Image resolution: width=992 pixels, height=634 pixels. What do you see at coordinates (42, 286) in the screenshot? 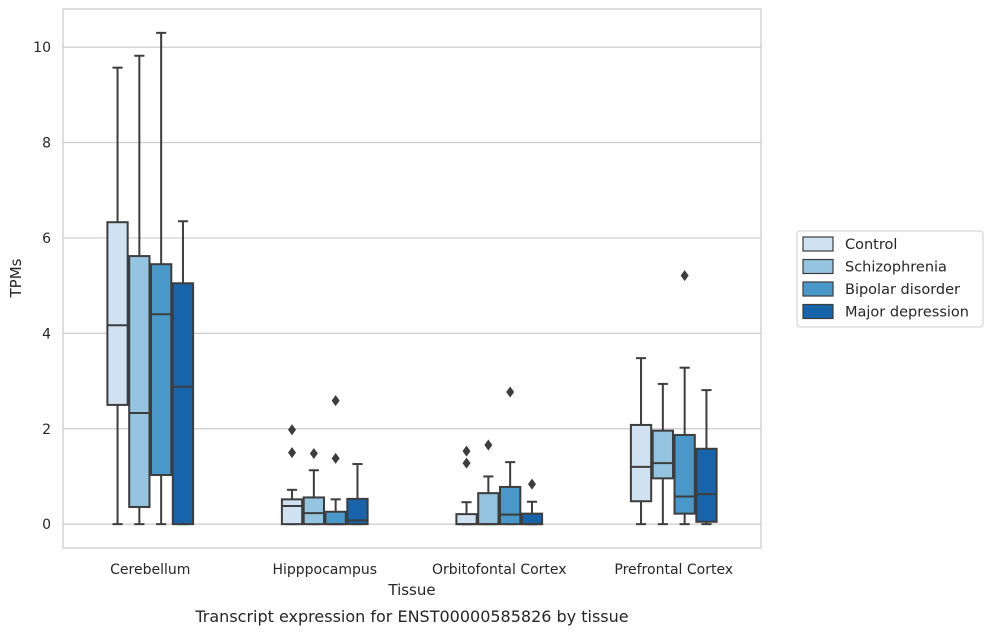
I see `y-tick-labels: 0 2 4 6 8 10` at bounding box center [42, 286].